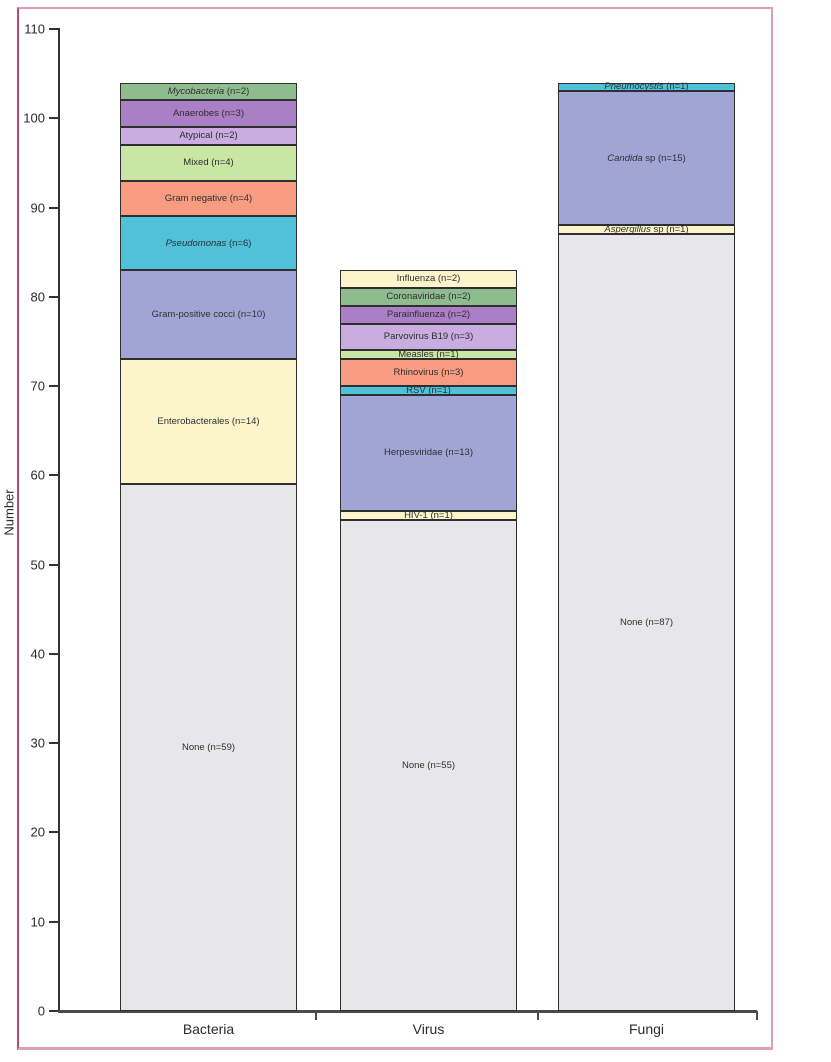 Image resolution: width=831 pixels, height=1062 pixels. I want to click on segment-label: Measles (n=1), so click(428, 355).